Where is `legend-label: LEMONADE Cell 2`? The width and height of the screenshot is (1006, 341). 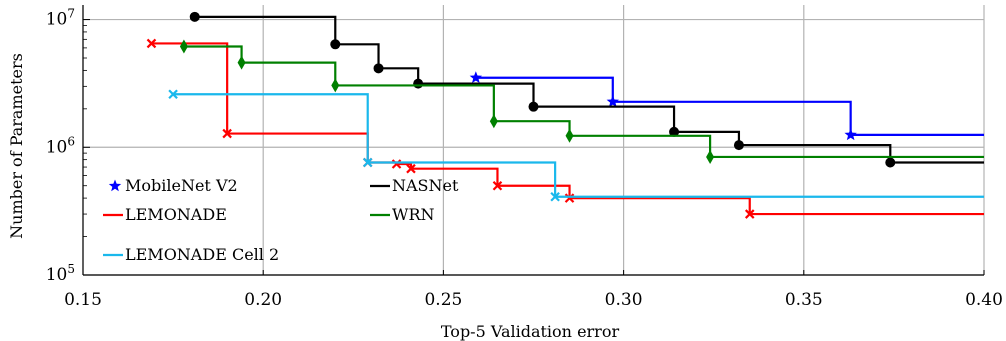 legend-label: LEMONADE Cell 2 is located at coordinates (202, 254).